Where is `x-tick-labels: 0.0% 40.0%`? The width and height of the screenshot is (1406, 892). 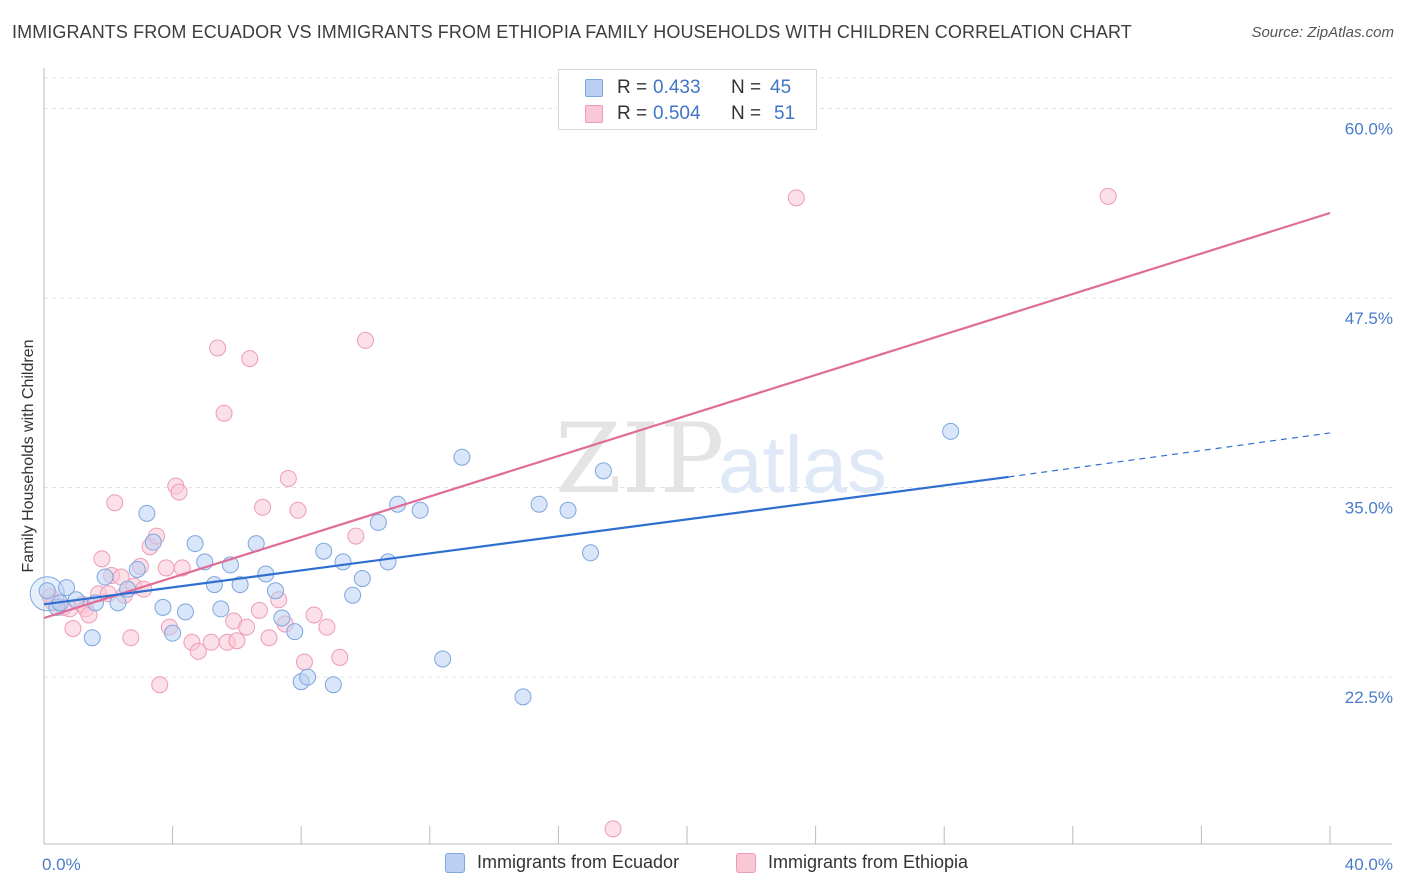 x-tick-labels: 0.0% 40.0% is located at coordinates (717, 864).